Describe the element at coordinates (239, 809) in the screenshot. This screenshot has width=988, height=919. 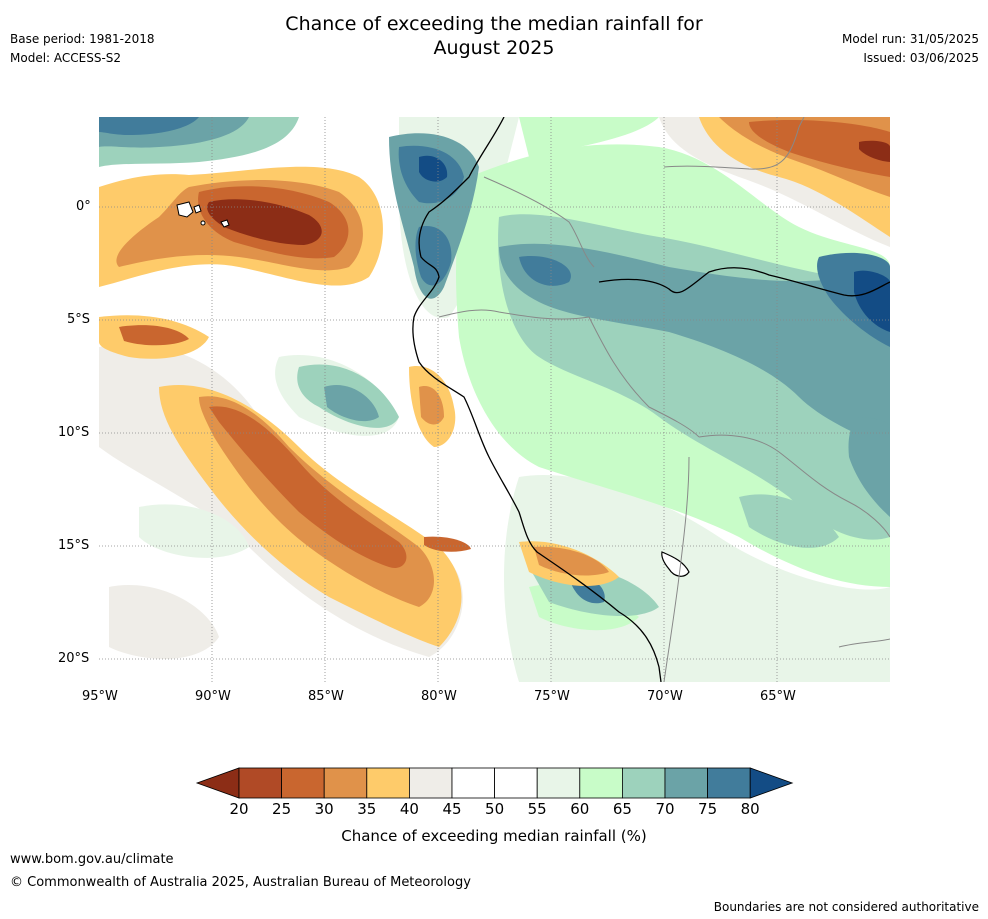
I see `colorbar-tick-label: 20` at that location.